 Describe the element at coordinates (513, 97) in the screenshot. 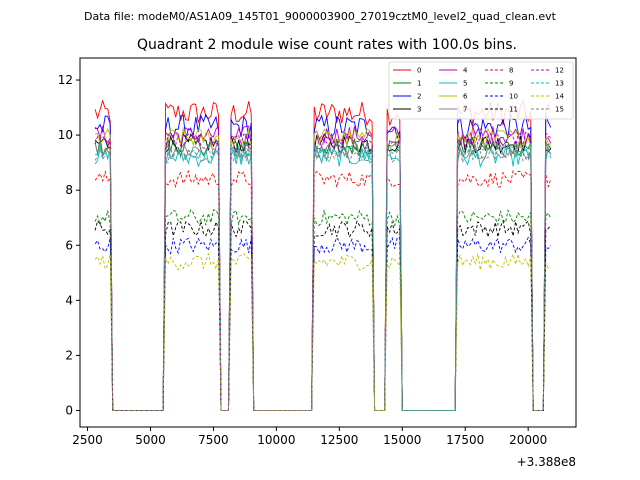

I see `legend-label-10: 10` at that location.